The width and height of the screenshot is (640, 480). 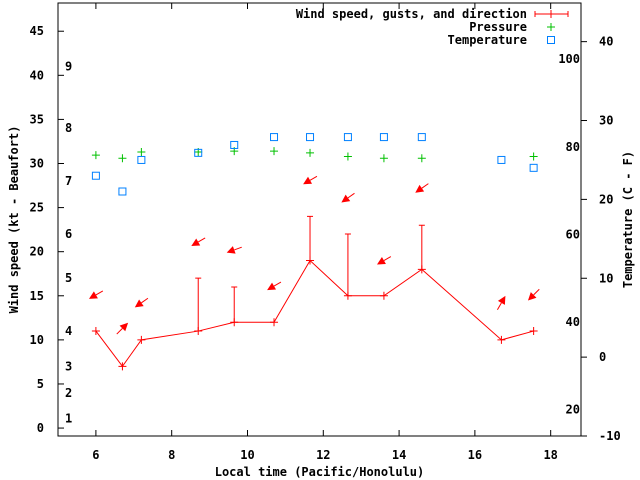 I want to click on fahrenheit-label: 100, so click(x=569, y=59).